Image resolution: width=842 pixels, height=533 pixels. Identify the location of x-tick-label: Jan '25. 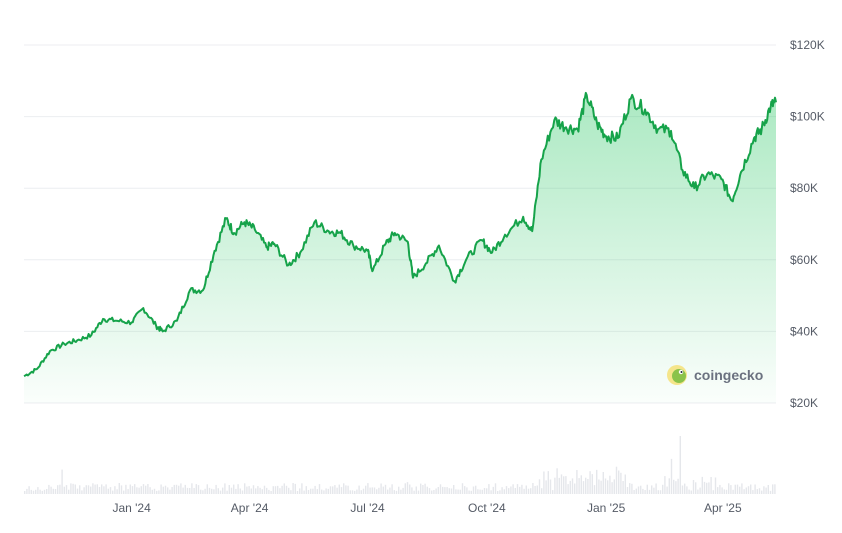
(606, 508).